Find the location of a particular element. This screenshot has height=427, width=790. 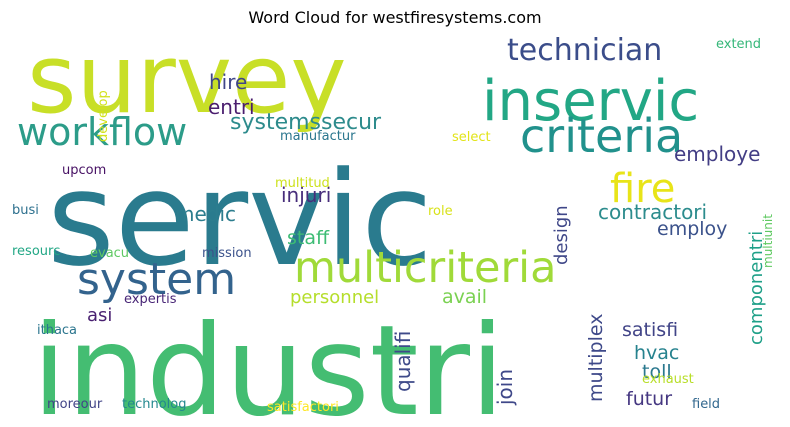

word-hire: hire is located at coordinates (228, 82).